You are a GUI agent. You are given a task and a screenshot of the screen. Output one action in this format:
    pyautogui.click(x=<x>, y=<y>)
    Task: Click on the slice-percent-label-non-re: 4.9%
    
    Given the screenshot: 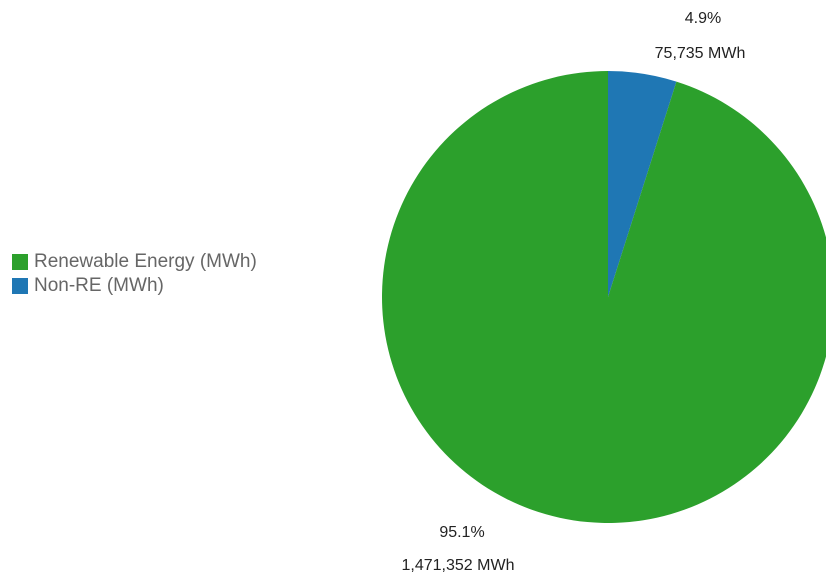 What is the action you would take?
    pyautogui.click(x=703, y=18)
    